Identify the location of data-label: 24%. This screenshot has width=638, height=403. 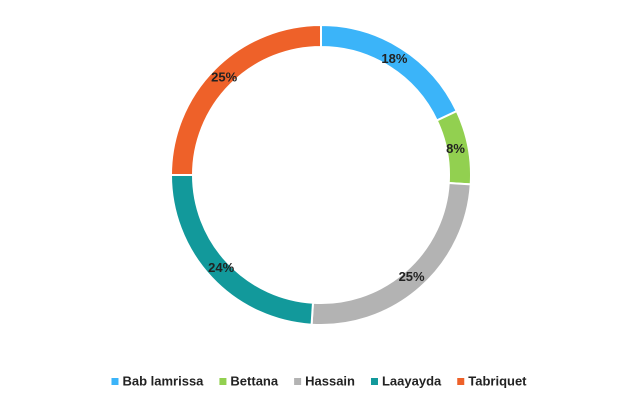
(221, 267).